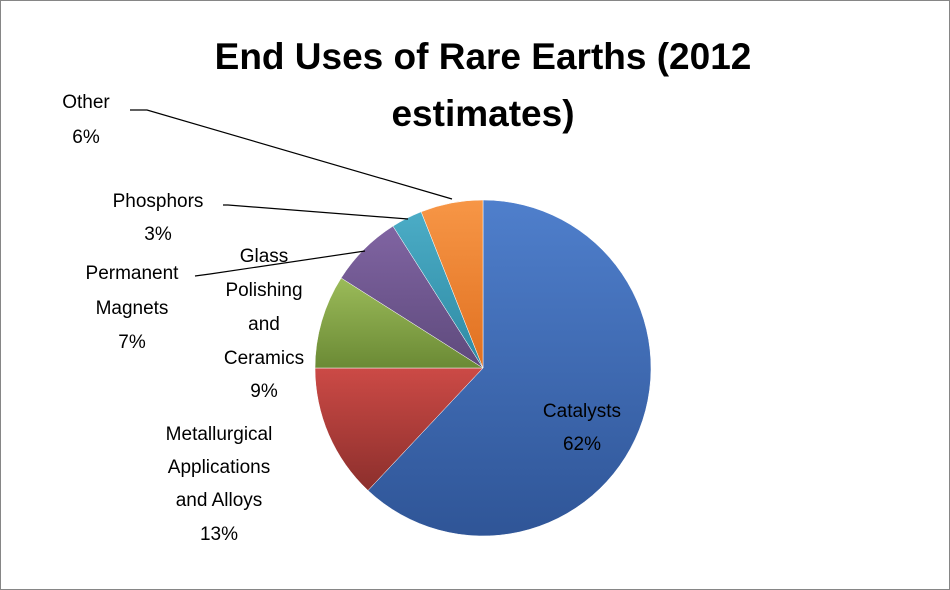 The width and height of the screenshot is (950, 590). Describe the element at coordinates (316, 212) in the screenshot. I see `leader-line-phosphors` at that location.